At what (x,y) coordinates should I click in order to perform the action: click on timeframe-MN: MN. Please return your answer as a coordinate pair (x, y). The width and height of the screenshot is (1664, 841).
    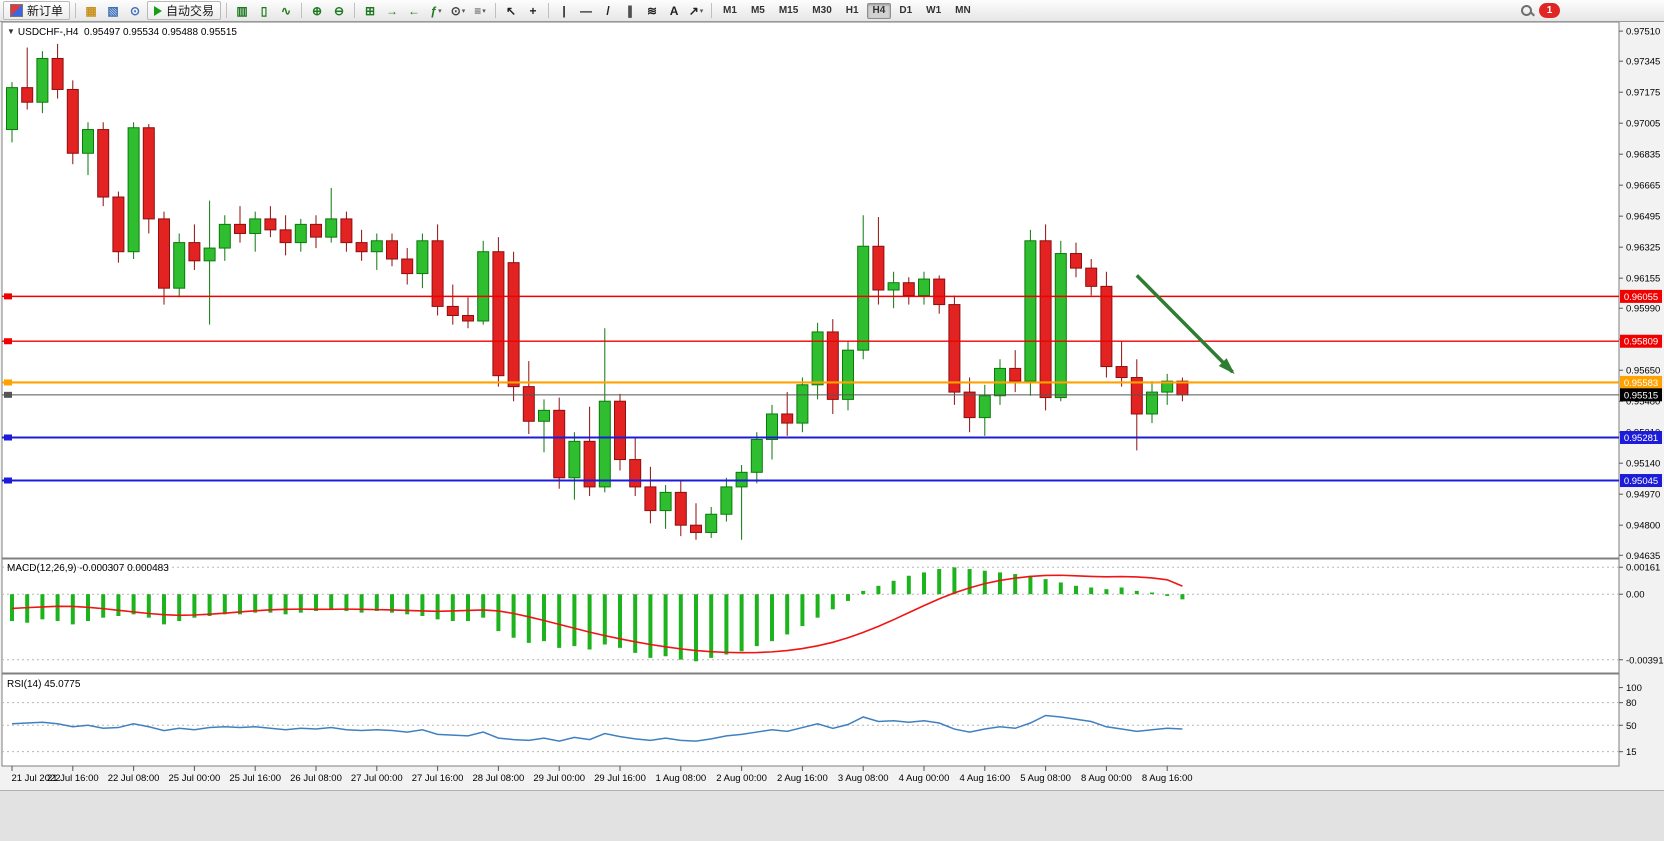
    Looking at the image, I should click on (963, 10).